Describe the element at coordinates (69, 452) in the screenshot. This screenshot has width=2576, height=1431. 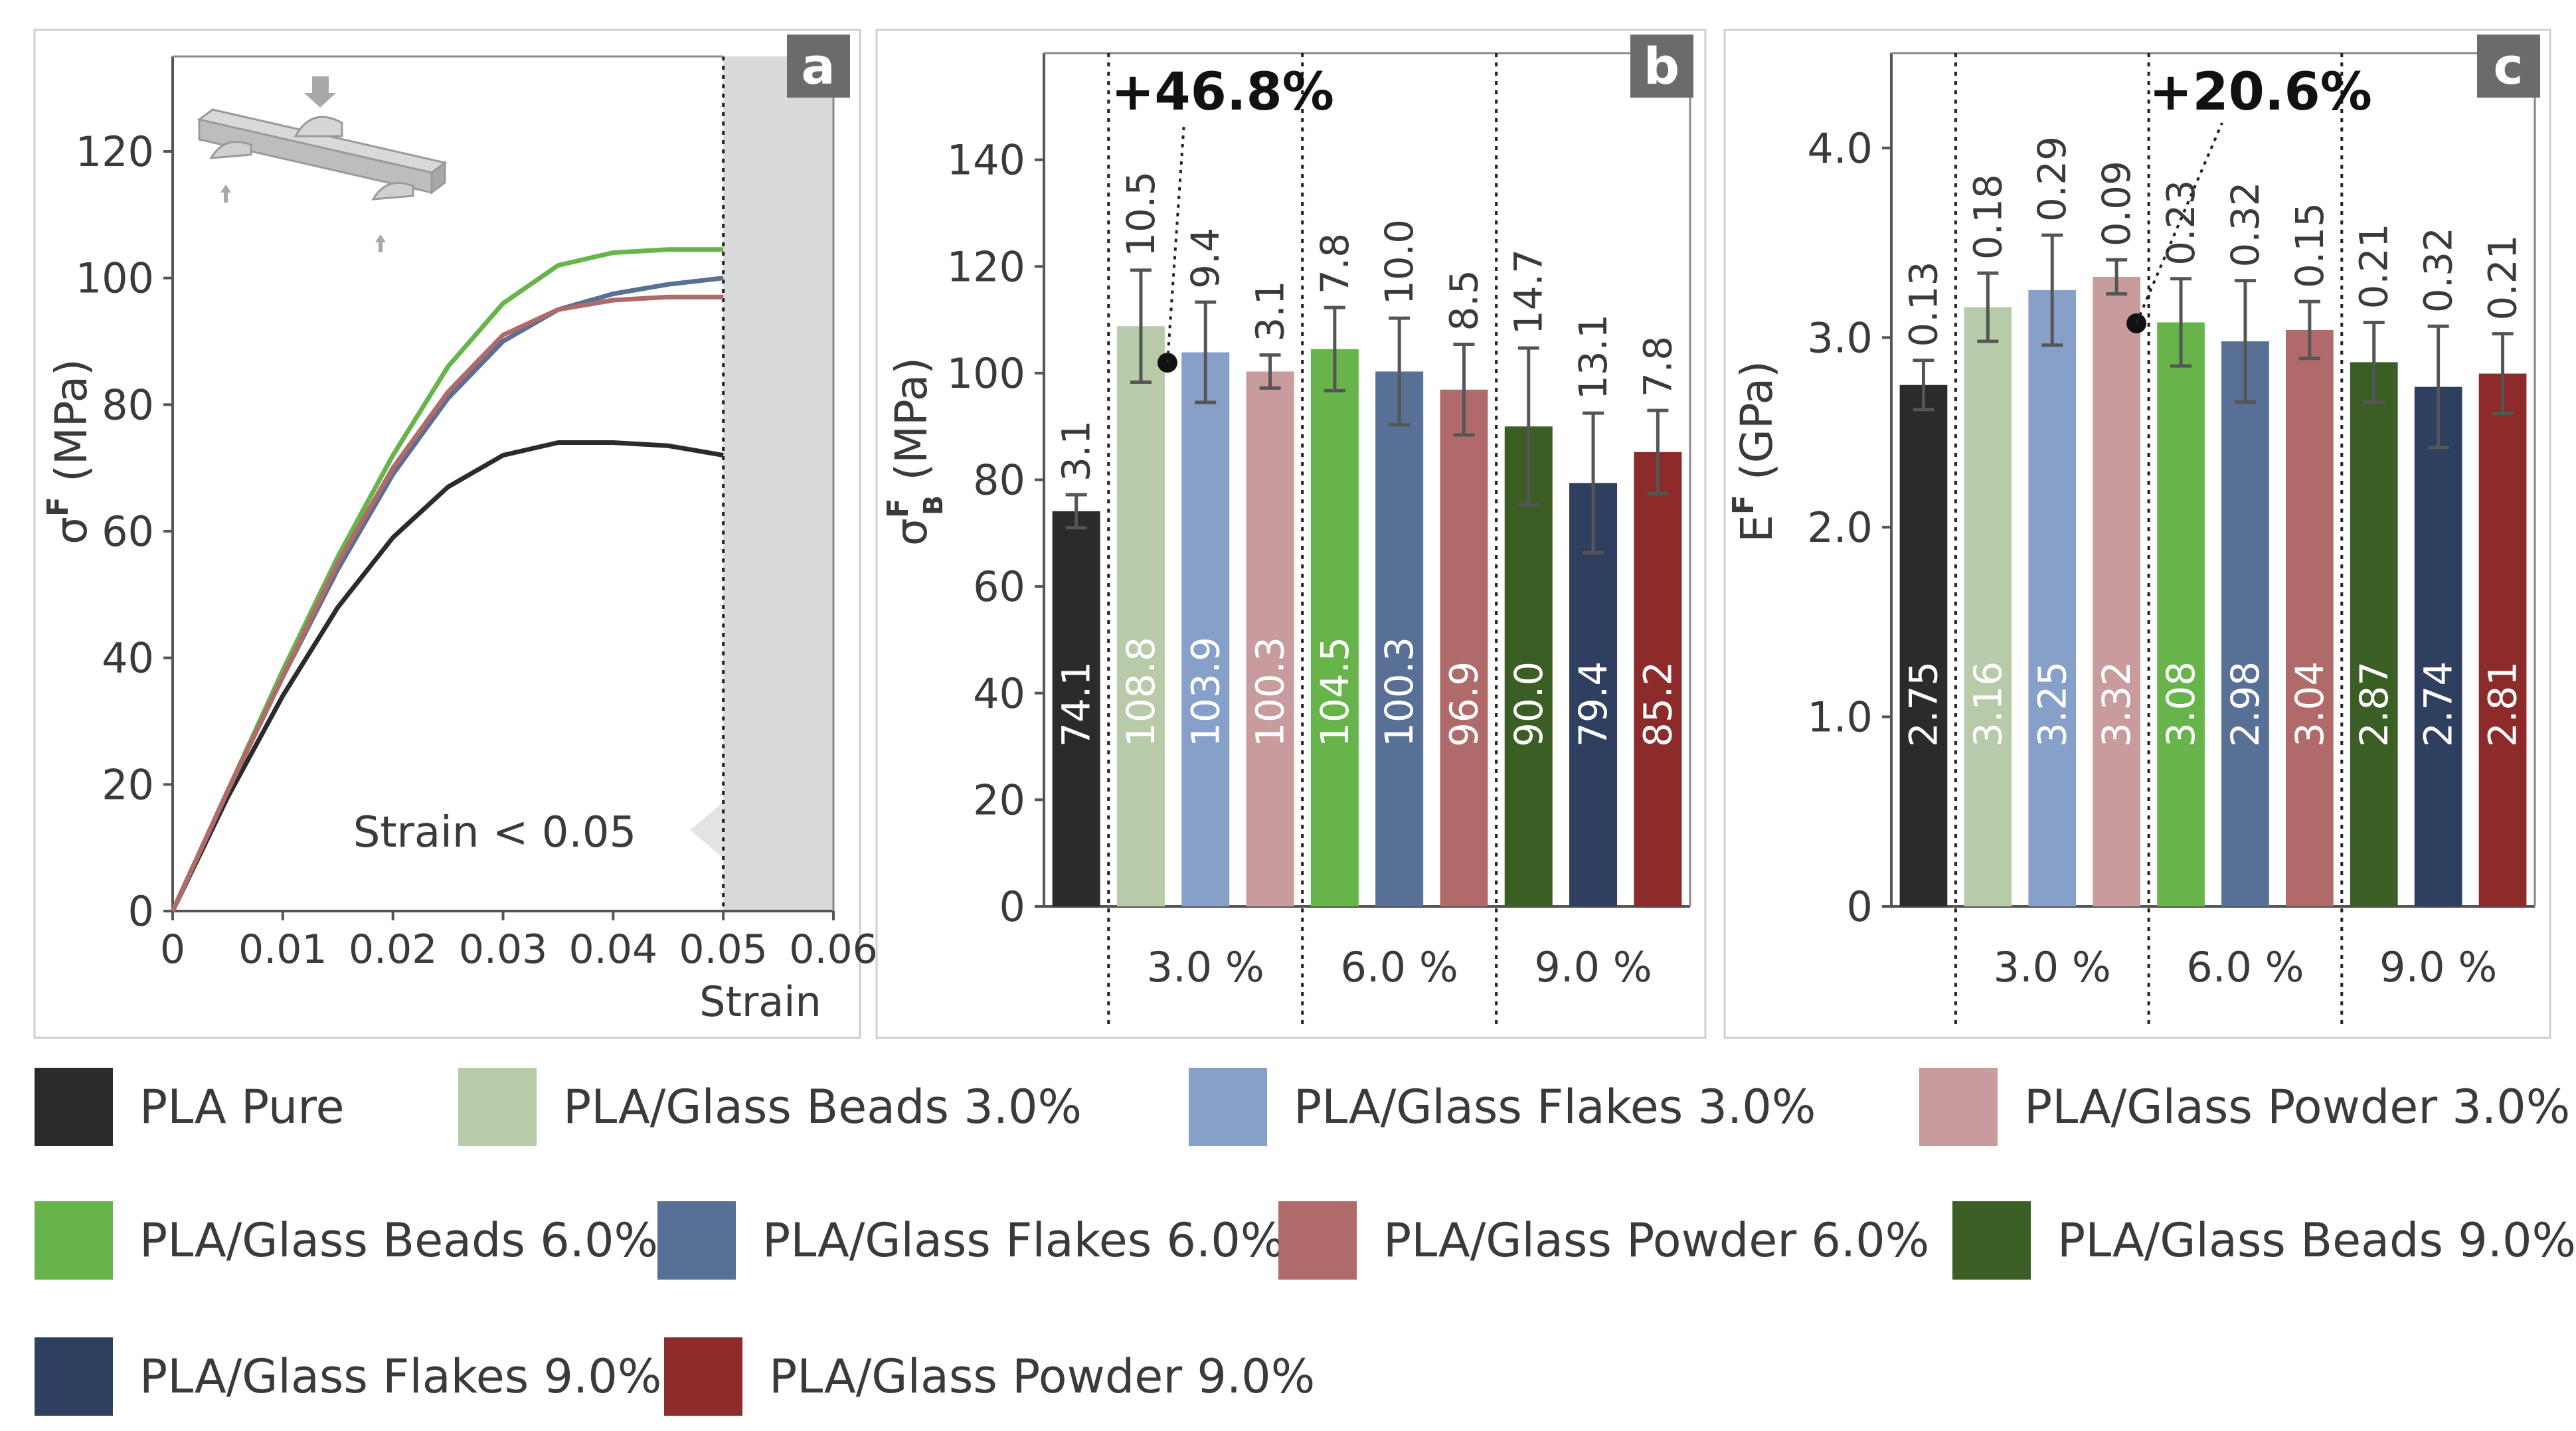
I see `y-axis-label: σF(MPa)` at that location.